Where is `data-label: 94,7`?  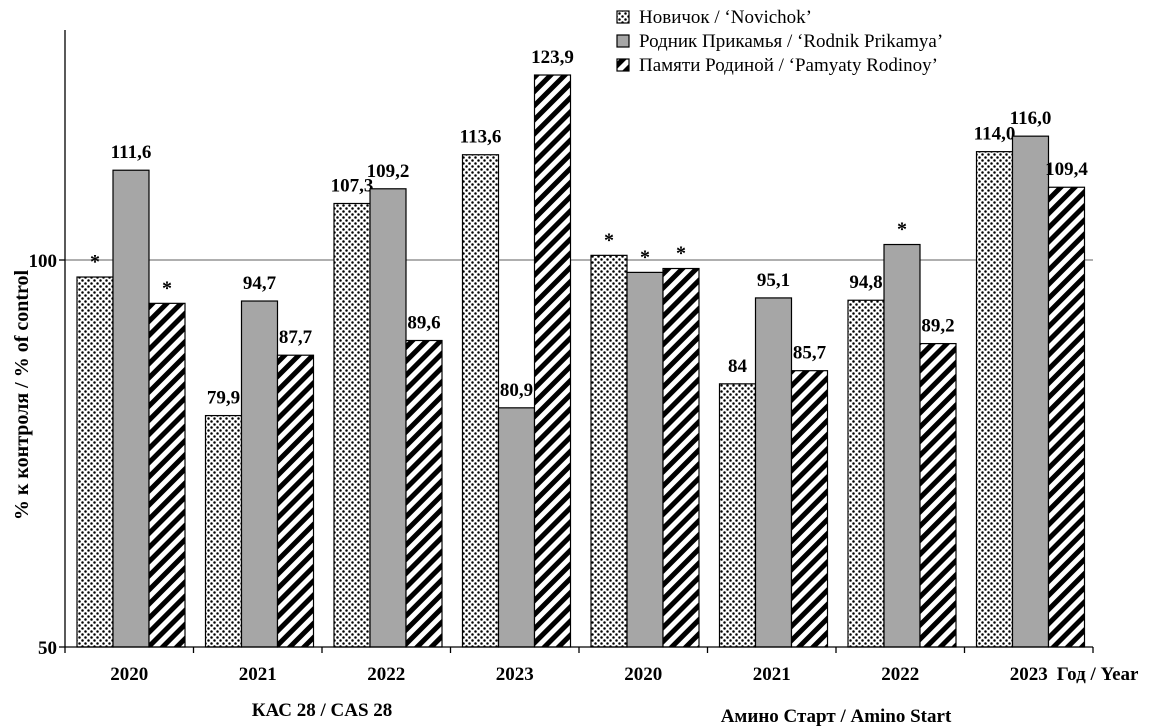
data-label: 94,7 is located at coordinates (260, 283).